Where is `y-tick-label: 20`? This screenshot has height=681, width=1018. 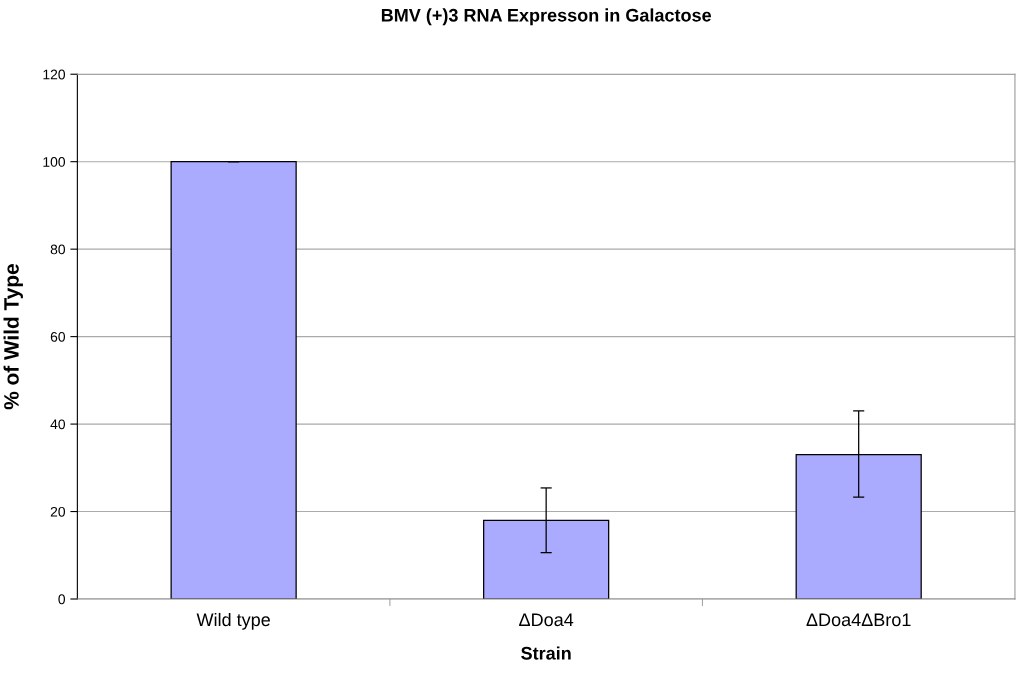
y-tick-label: 20 is located at coordinates (58, 511).